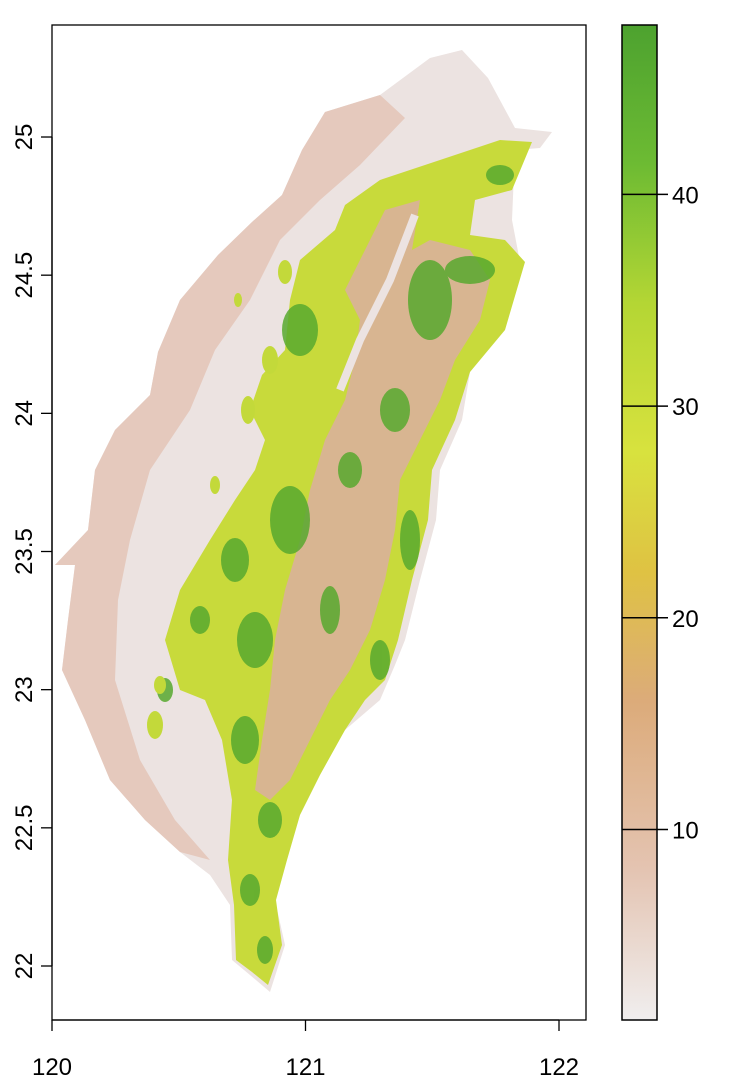  I want to click on y-tick-label: 24.5, so click(24, 275).